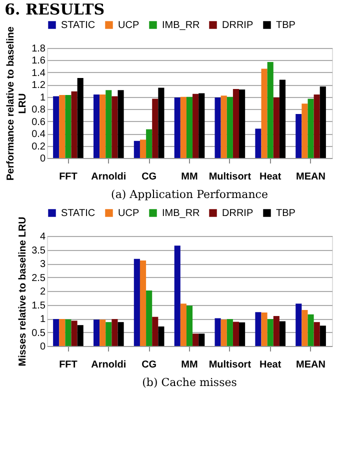  Describe the element at coordinates (43, 264) in the screenshot. I see `y-tick-label: 3` at that location.